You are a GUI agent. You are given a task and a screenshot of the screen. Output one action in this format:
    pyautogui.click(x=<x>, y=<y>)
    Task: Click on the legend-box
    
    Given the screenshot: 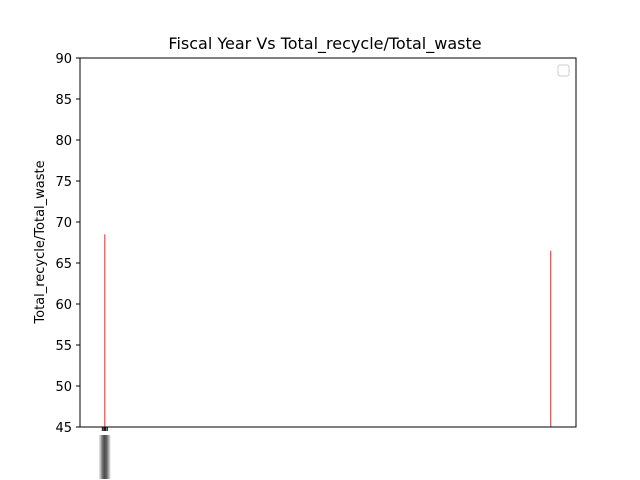 What is the action you would take?
    pyautogui.click(x=563, y=70)
    